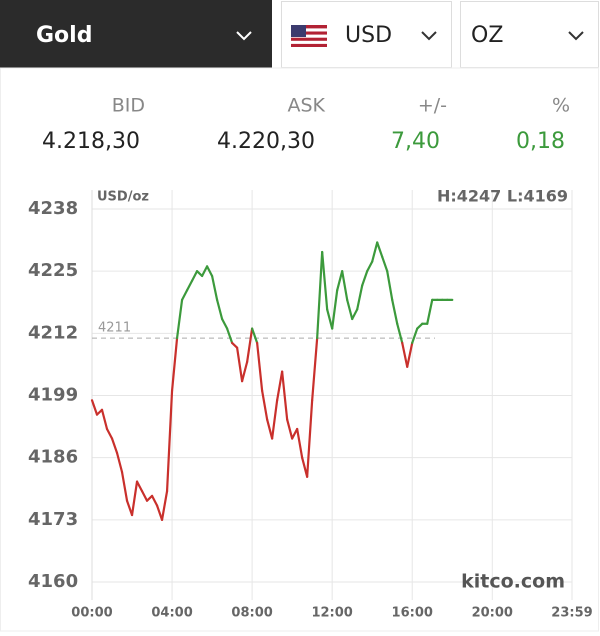  I want to click on quote-header: ASK, so click(306, 106).